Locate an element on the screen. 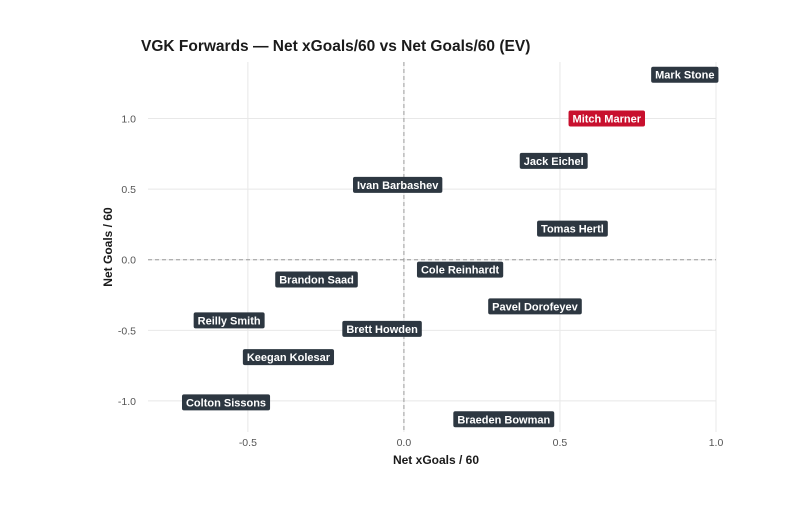  point-label-text: Pavel Dorofeyev is located at coordinates (535, 307).